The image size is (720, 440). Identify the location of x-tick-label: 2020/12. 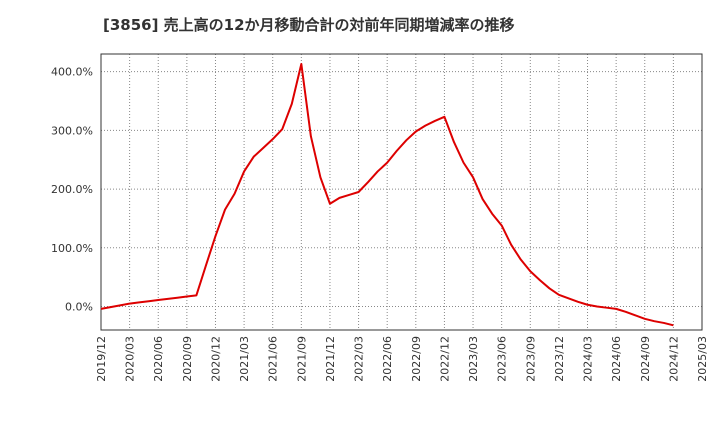
(215, 359).